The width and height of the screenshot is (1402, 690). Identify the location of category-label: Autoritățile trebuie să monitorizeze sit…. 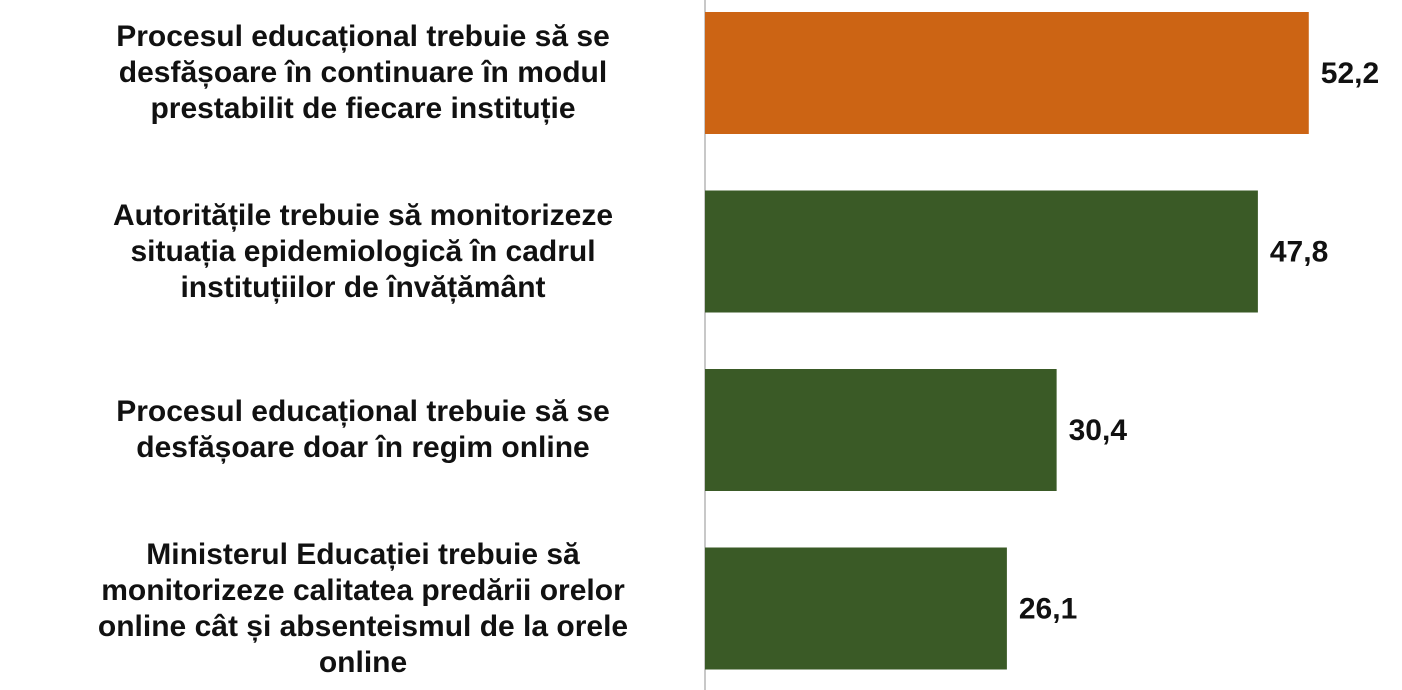
(363, 251).